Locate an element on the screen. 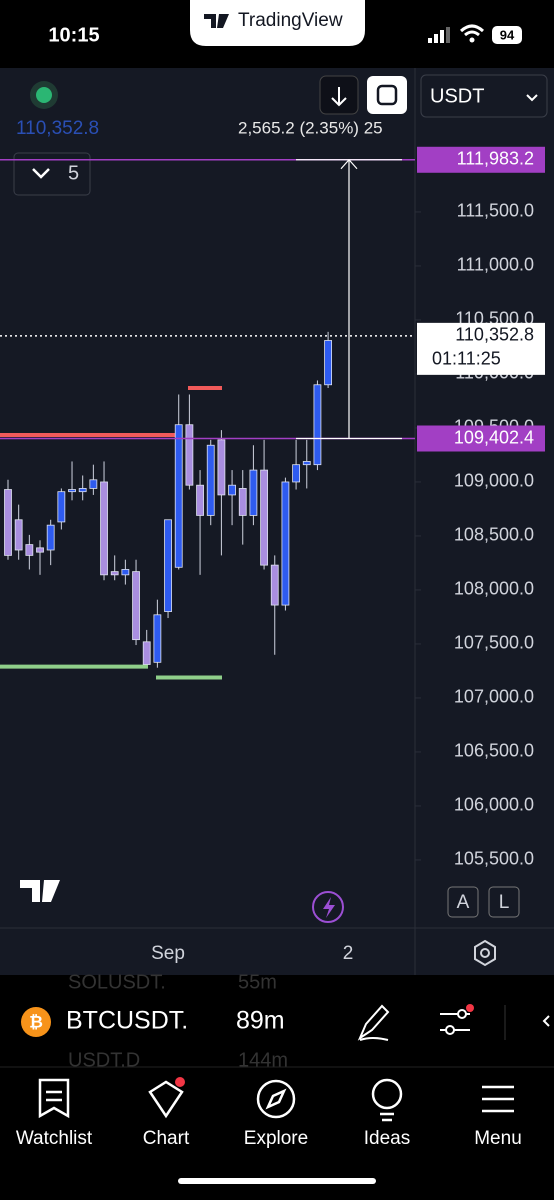 The height and width of the screenshot is (1200, 554). explore-icon is located at coordinates (276, 1099).